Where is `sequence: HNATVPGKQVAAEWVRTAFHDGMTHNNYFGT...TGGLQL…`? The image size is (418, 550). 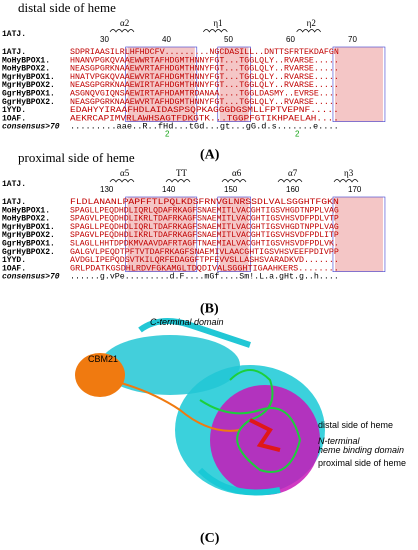
sequence: HNATVPGKQVAAEWVRTAFHDGMTHNNYFGT...TGGLQL… is located at coordinates (204, 77).